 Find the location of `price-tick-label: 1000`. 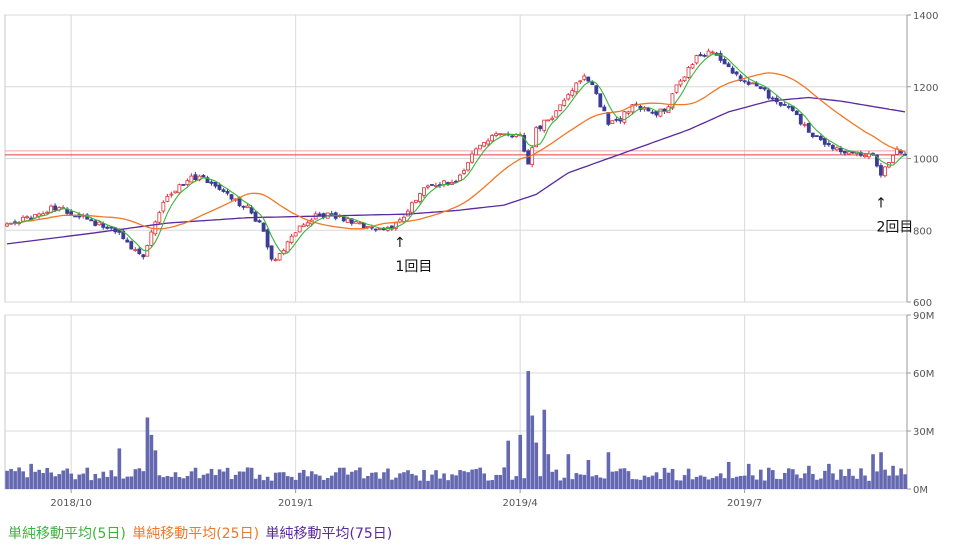

price-tick-label: 1000 is located at coordinates (925, 160).